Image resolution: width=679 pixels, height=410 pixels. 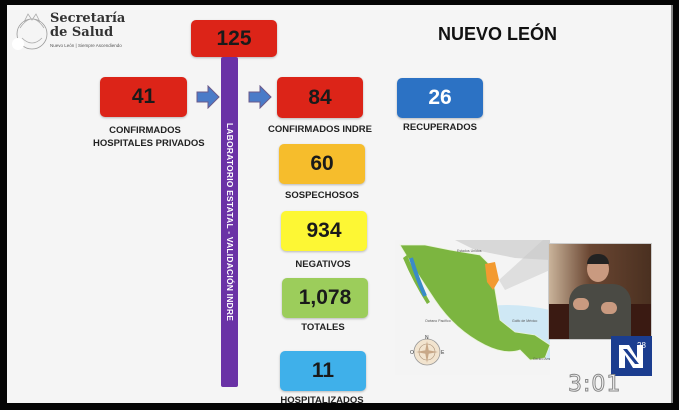 I want to click on private-hospitals-value: 41, so click(x=143, y=96).